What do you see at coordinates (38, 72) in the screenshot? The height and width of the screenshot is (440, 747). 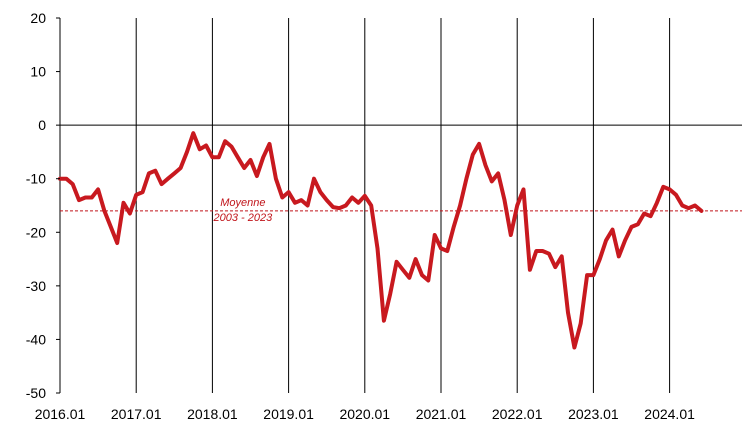 I see `y-tick-label: 10` at bounding box center [38, 72].